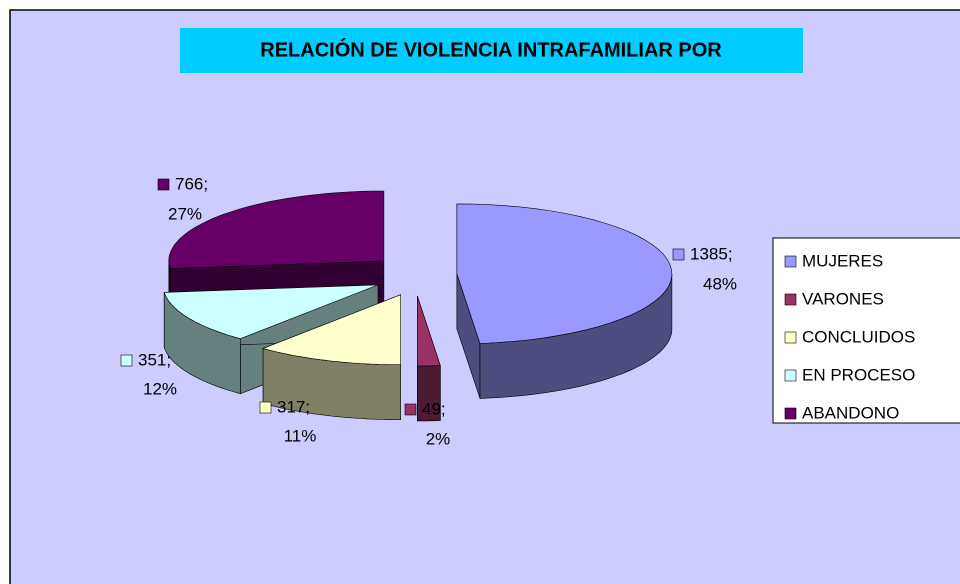  I want to click on chart-title: RELACIÓN DE VIOLENCIA INTRAFAMILIAR POR, so click(491, 49).